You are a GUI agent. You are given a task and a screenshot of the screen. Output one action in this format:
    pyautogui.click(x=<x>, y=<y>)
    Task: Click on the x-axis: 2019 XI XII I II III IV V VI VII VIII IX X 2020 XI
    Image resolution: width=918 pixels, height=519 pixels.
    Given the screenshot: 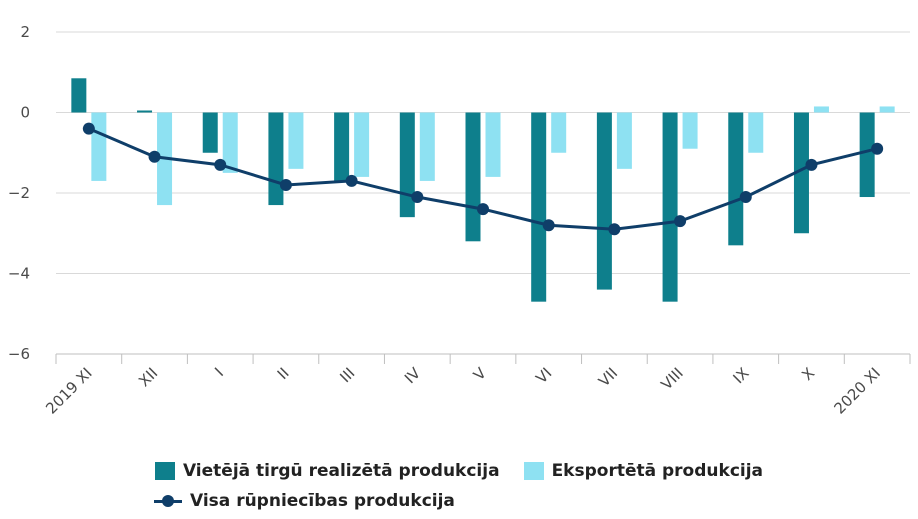 What is the action you would take?
    pyautogui.click(x=476, y=385)
    